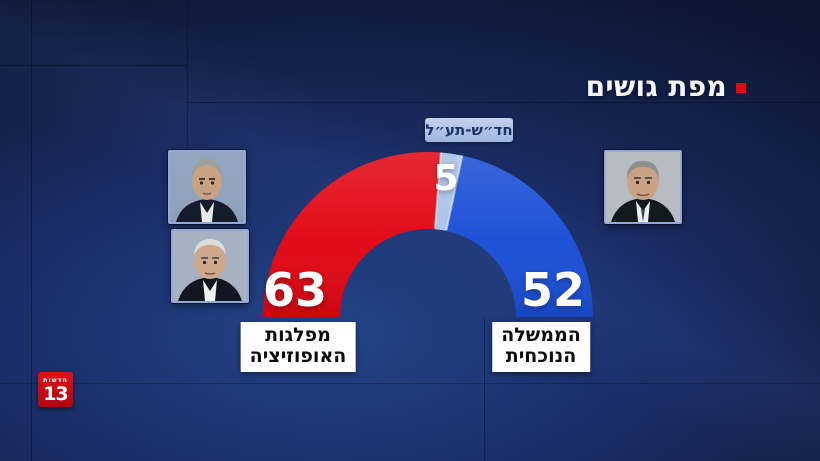  What do you see at coordinates (446, 178) in the screenshot?
I see `seats-hadash-taal: 5` at bounding box center [446, 178].